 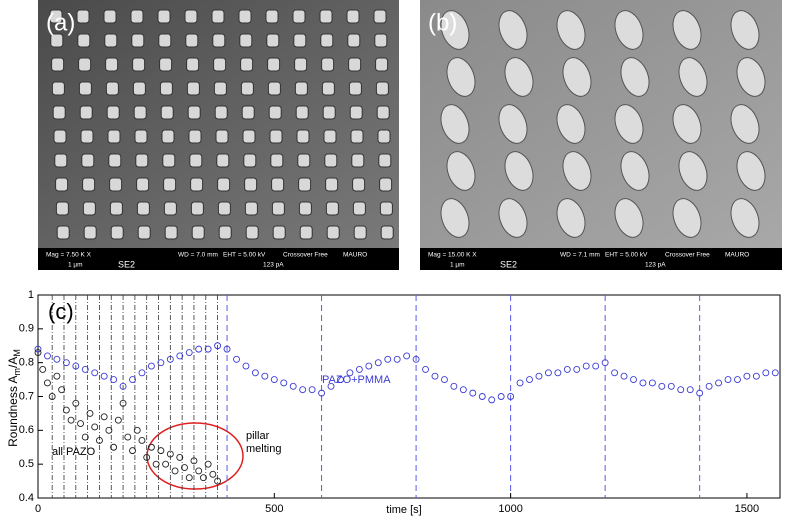 What do you see at coordinates (510, 509) in the screenshot?
I see `x-tick-label: 1000` at bounding box center [510, 509].